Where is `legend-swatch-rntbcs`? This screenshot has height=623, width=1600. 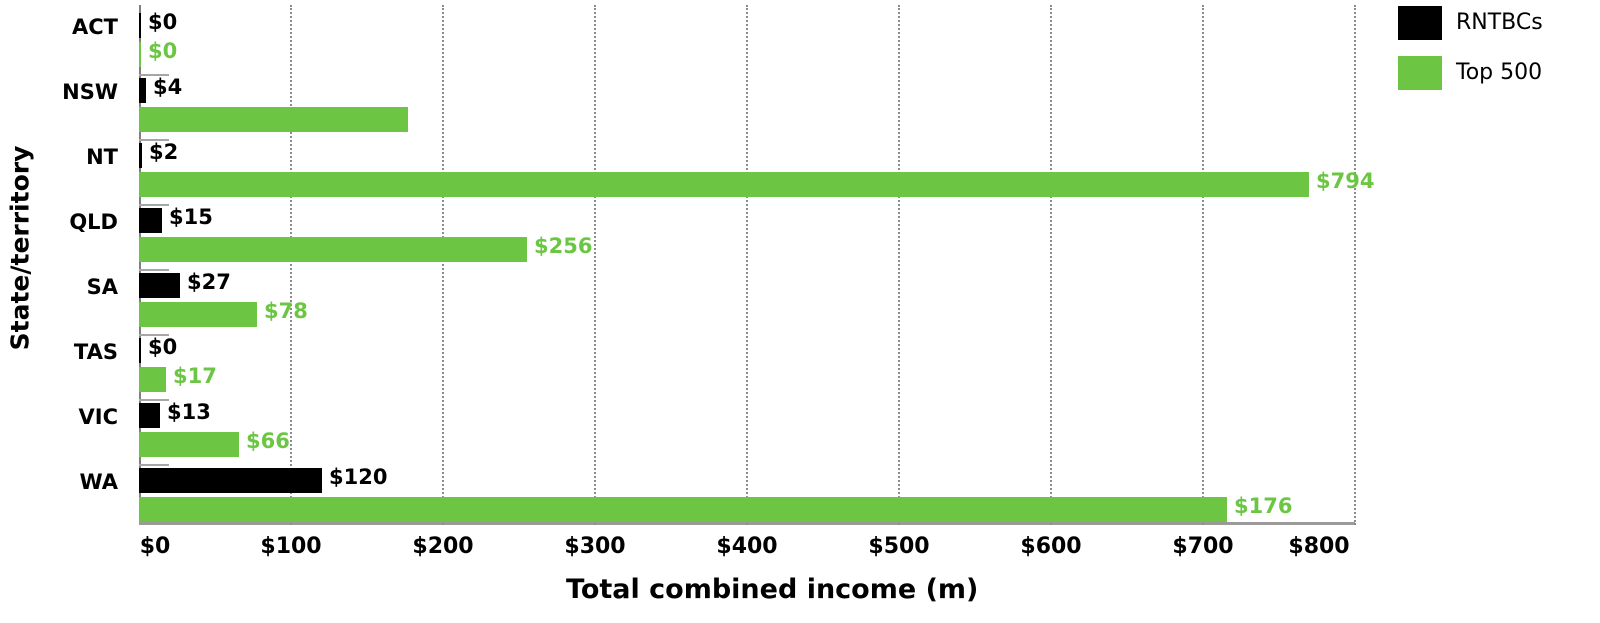
legend-swatch-rntbcs is located at coordinates (1420, 23).